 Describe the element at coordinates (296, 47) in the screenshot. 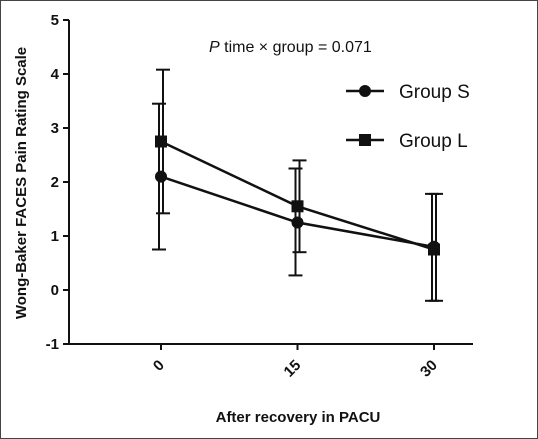

I see `p-value-text: time × group = 0.071` at that location.